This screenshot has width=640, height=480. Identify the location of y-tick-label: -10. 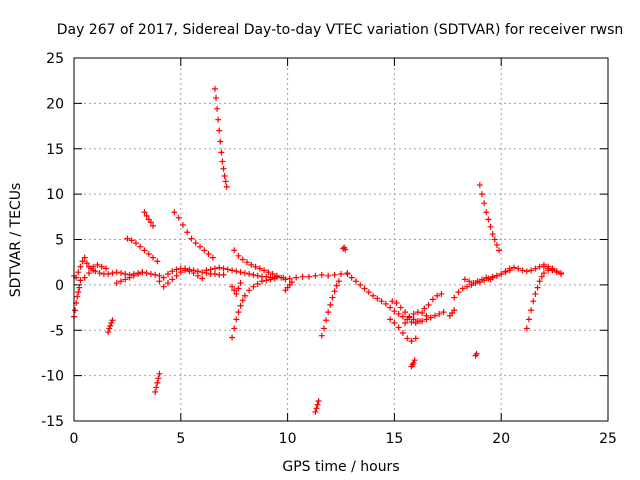
(52, 377).